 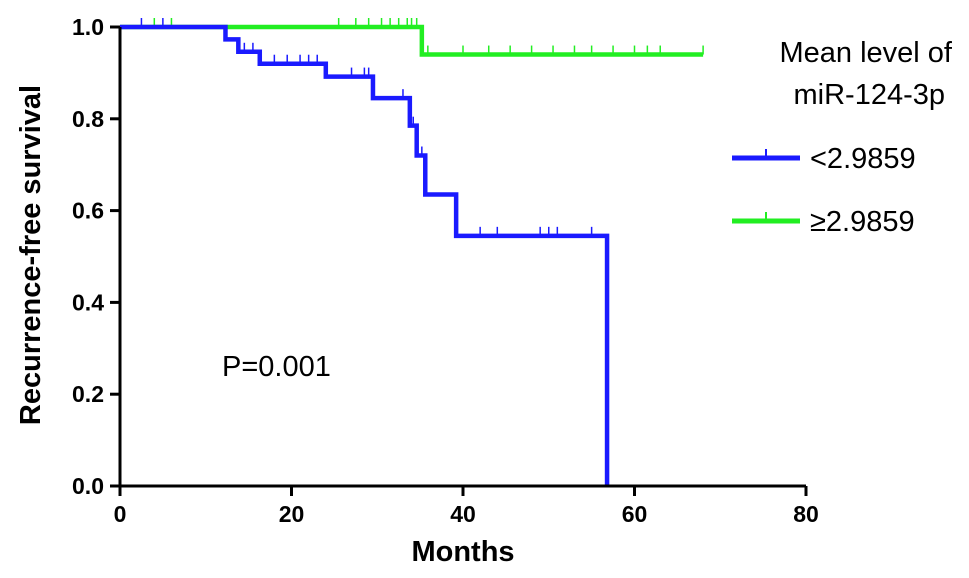 What do you see at coordinates (88, 486) in the screenshot?
I see `y-tick-label: 0.0` at bounding box center [88, 486].